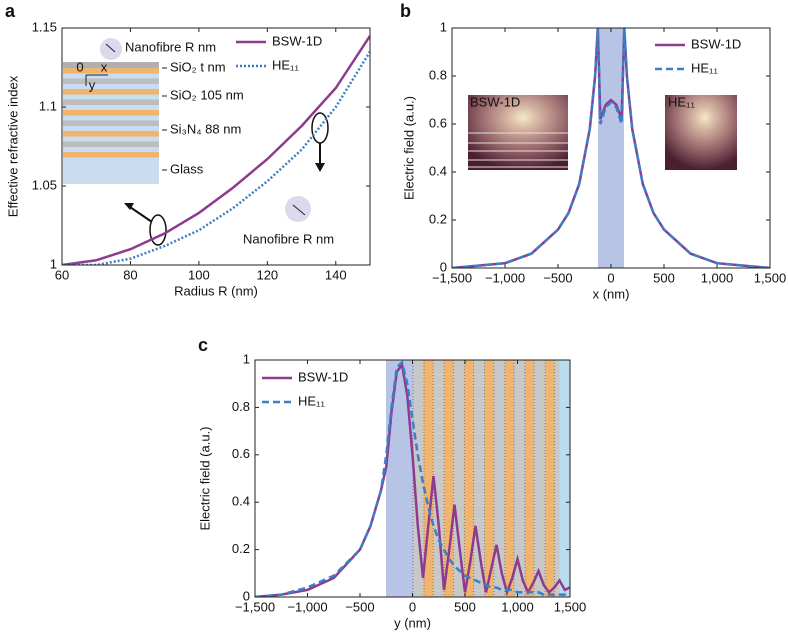  Describe the element at coordinates (359, 606) in the screenshot. I see `x-tick-label: −500` at that location.